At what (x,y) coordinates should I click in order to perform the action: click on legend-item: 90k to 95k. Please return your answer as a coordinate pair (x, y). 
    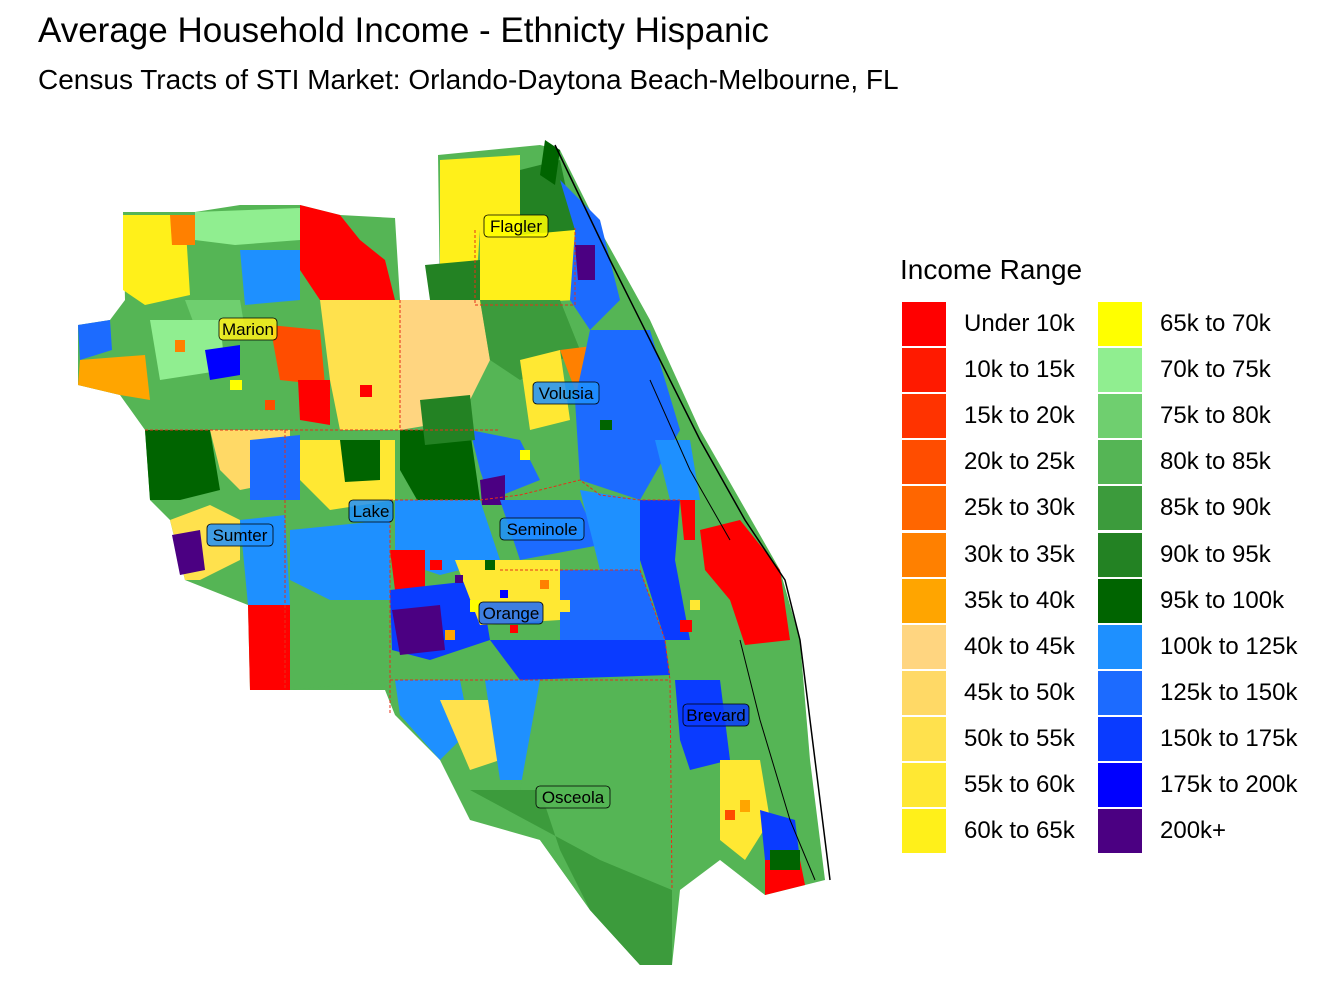
    Looking at the image, I should click on (1184, 555).